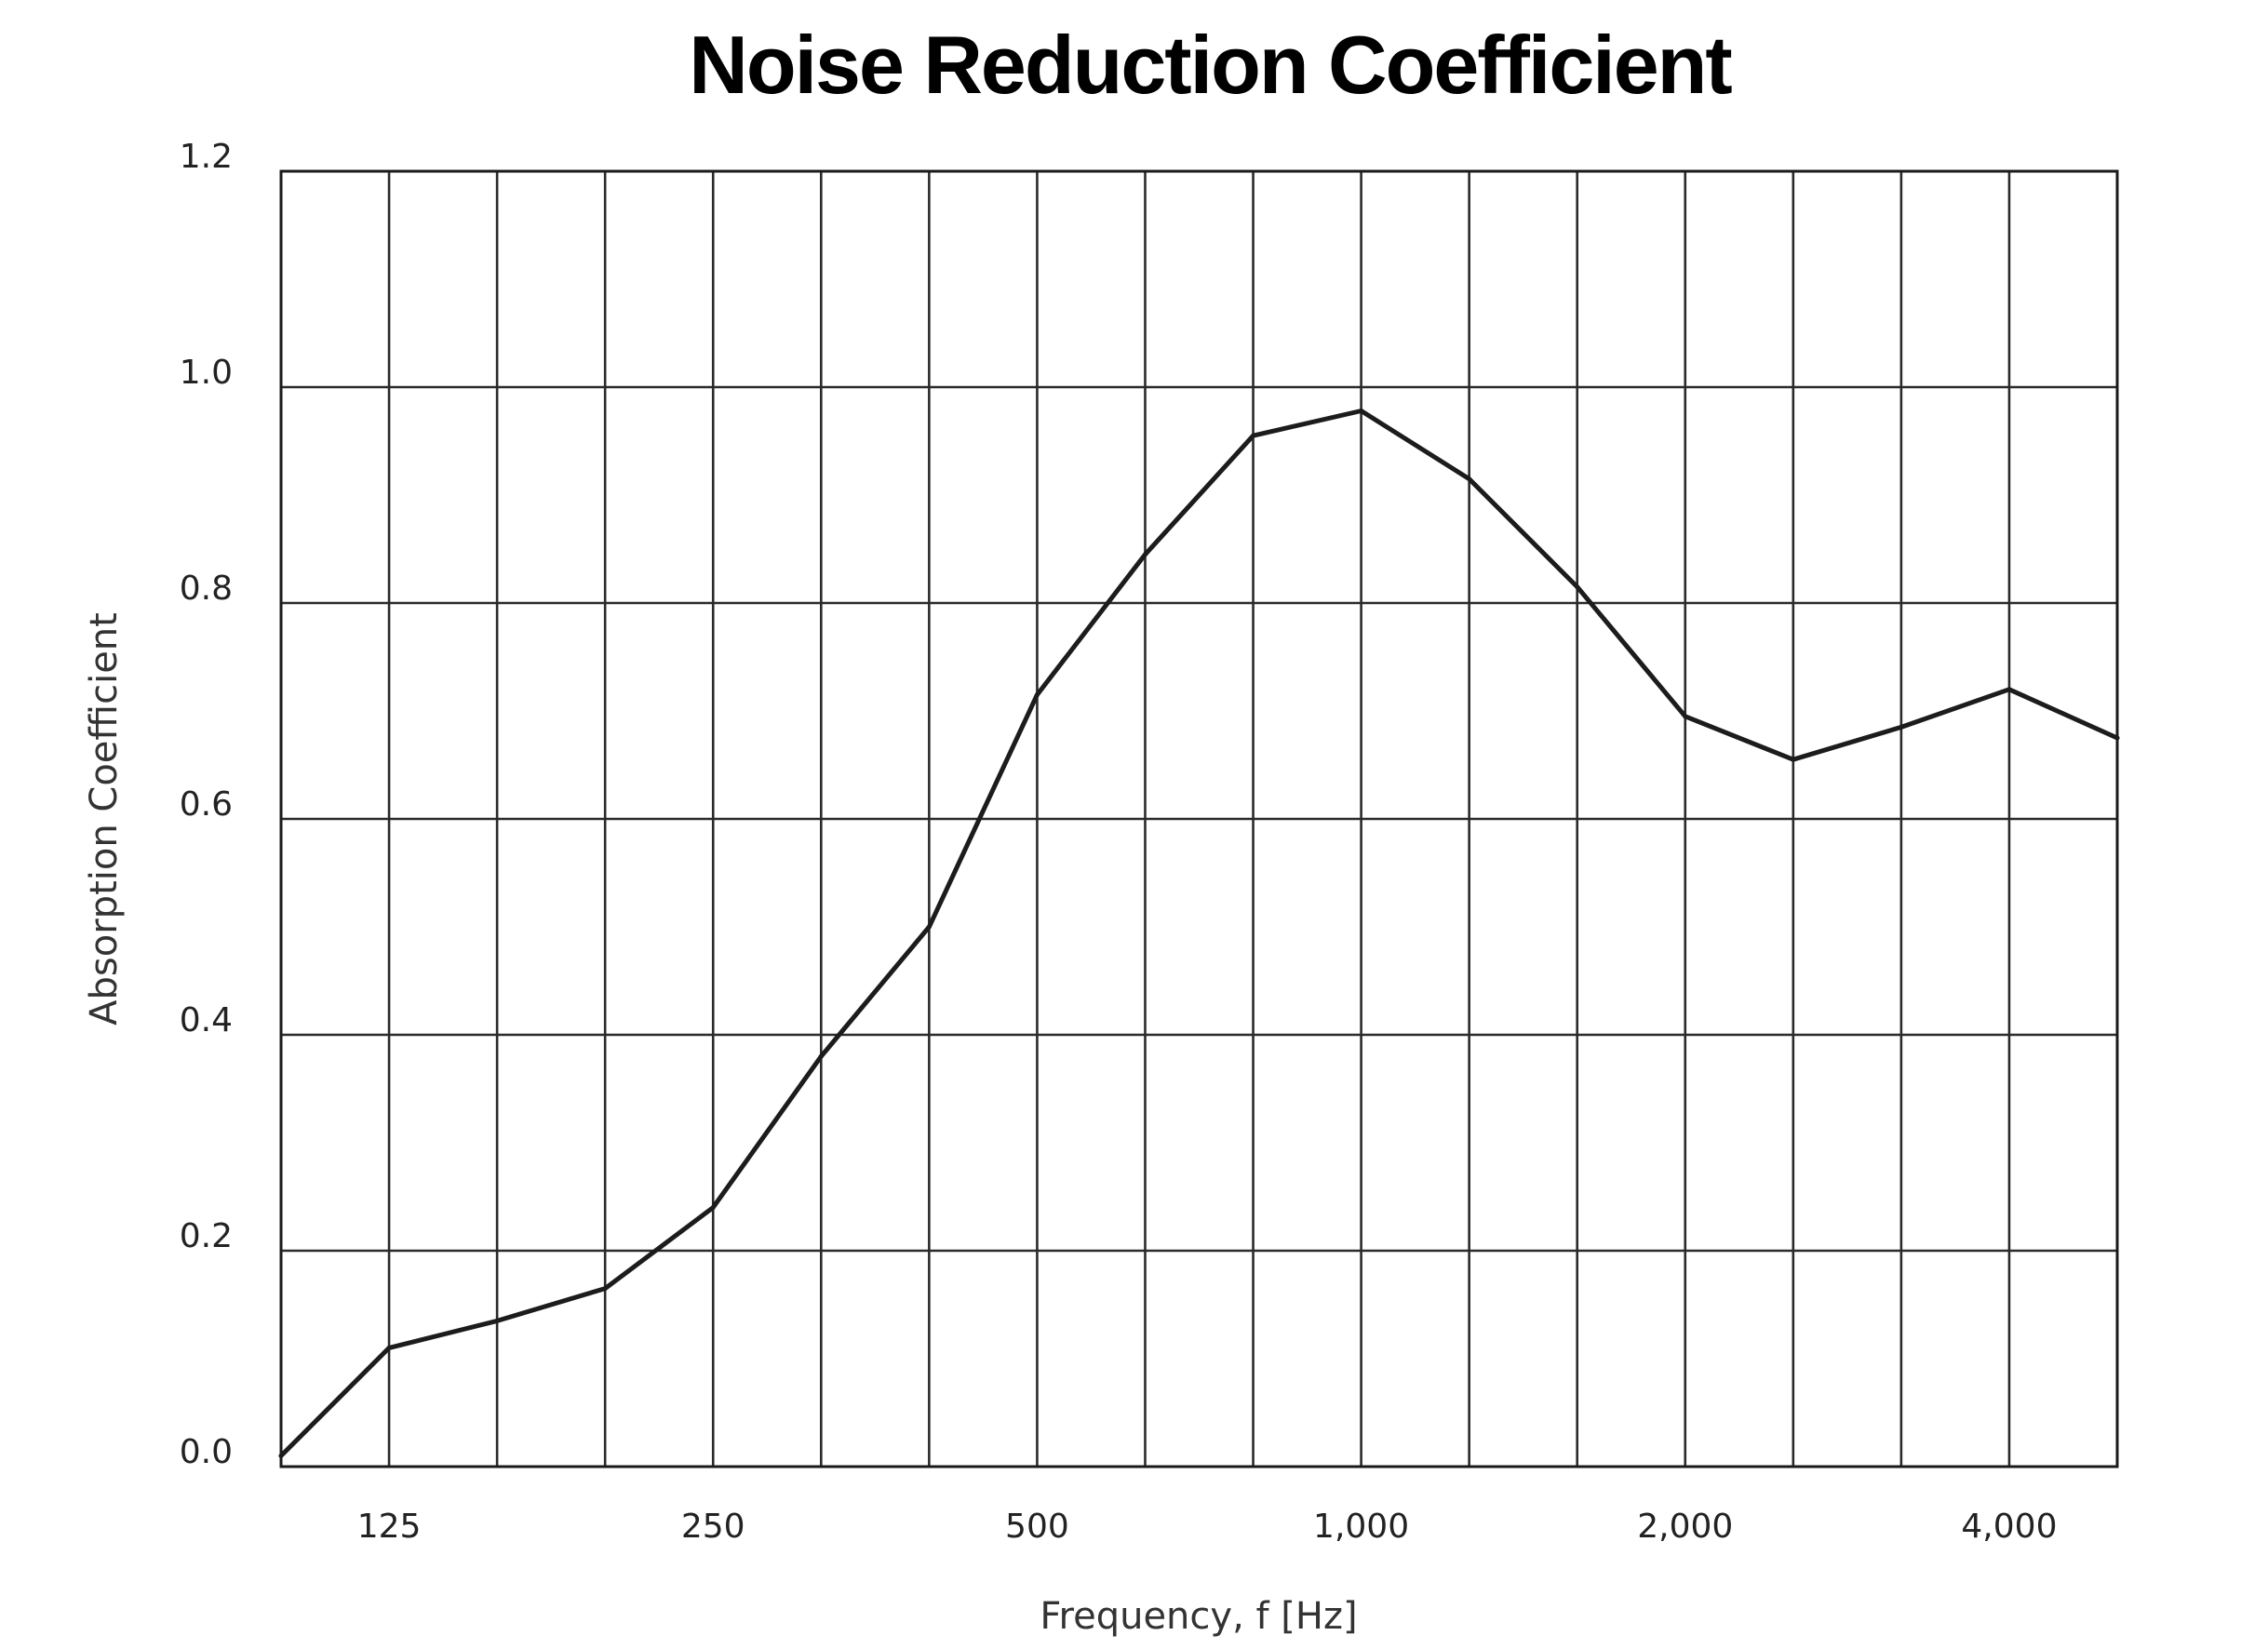 This screenshot has width=2268, height=1649. What do you see at coordinates (1037, 1527) in the screenshot?
I see `x-tick-label: 500` at bounding box center [1037, 1527].